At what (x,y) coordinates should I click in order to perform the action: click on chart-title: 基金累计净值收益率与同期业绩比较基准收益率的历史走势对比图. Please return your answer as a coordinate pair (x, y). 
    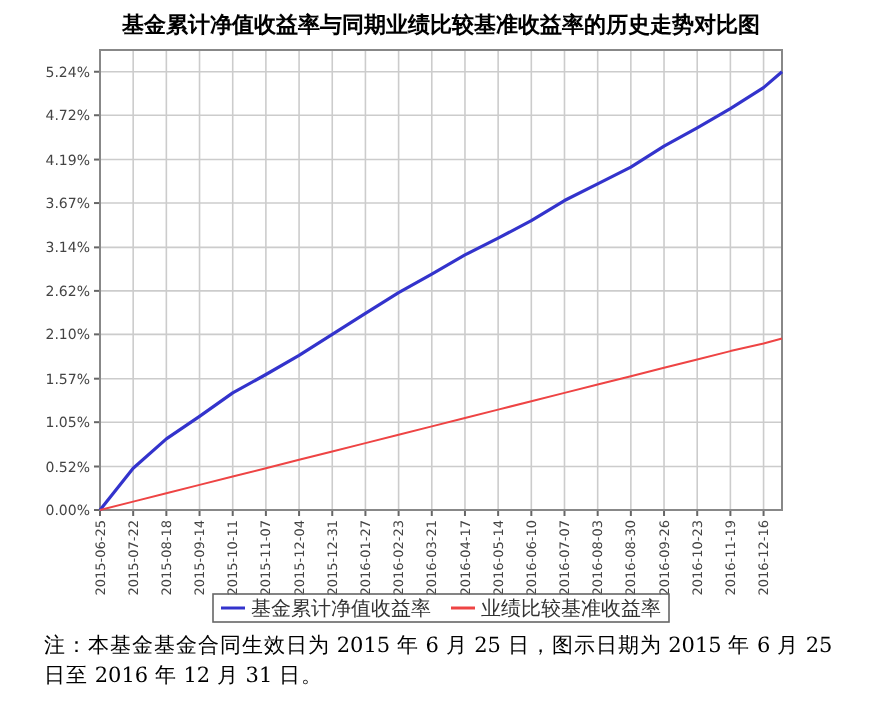
    Looking at the image, I should click on (440, 25).